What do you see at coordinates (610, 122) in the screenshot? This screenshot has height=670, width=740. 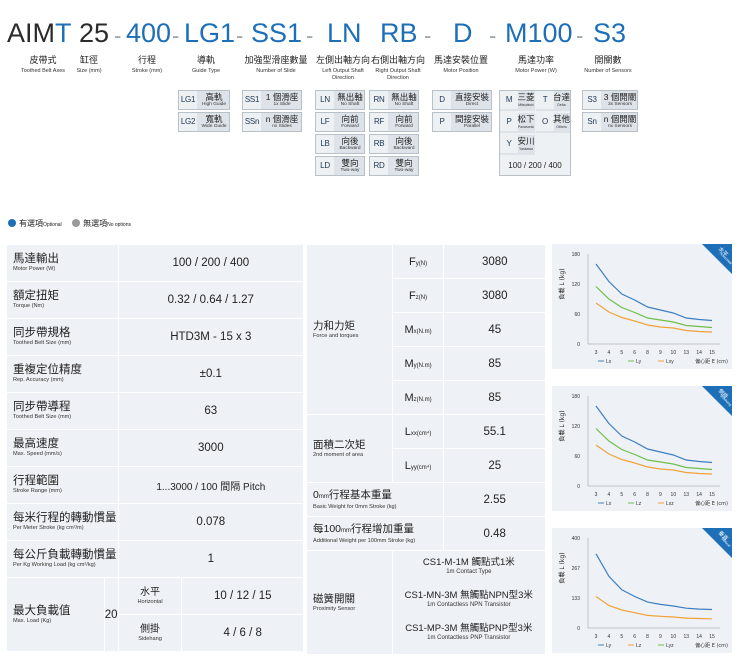 I see `option-sensor-sn: Sn n 個開關 nx Sensors` at bounding box center [610, 122].